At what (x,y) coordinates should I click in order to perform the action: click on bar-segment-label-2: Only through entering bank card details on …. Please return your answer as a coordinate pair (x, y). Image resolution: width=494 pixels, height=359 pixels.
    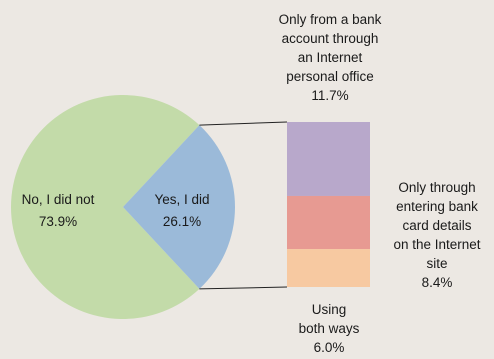
    Looking at the image, I should click on (436, 235).